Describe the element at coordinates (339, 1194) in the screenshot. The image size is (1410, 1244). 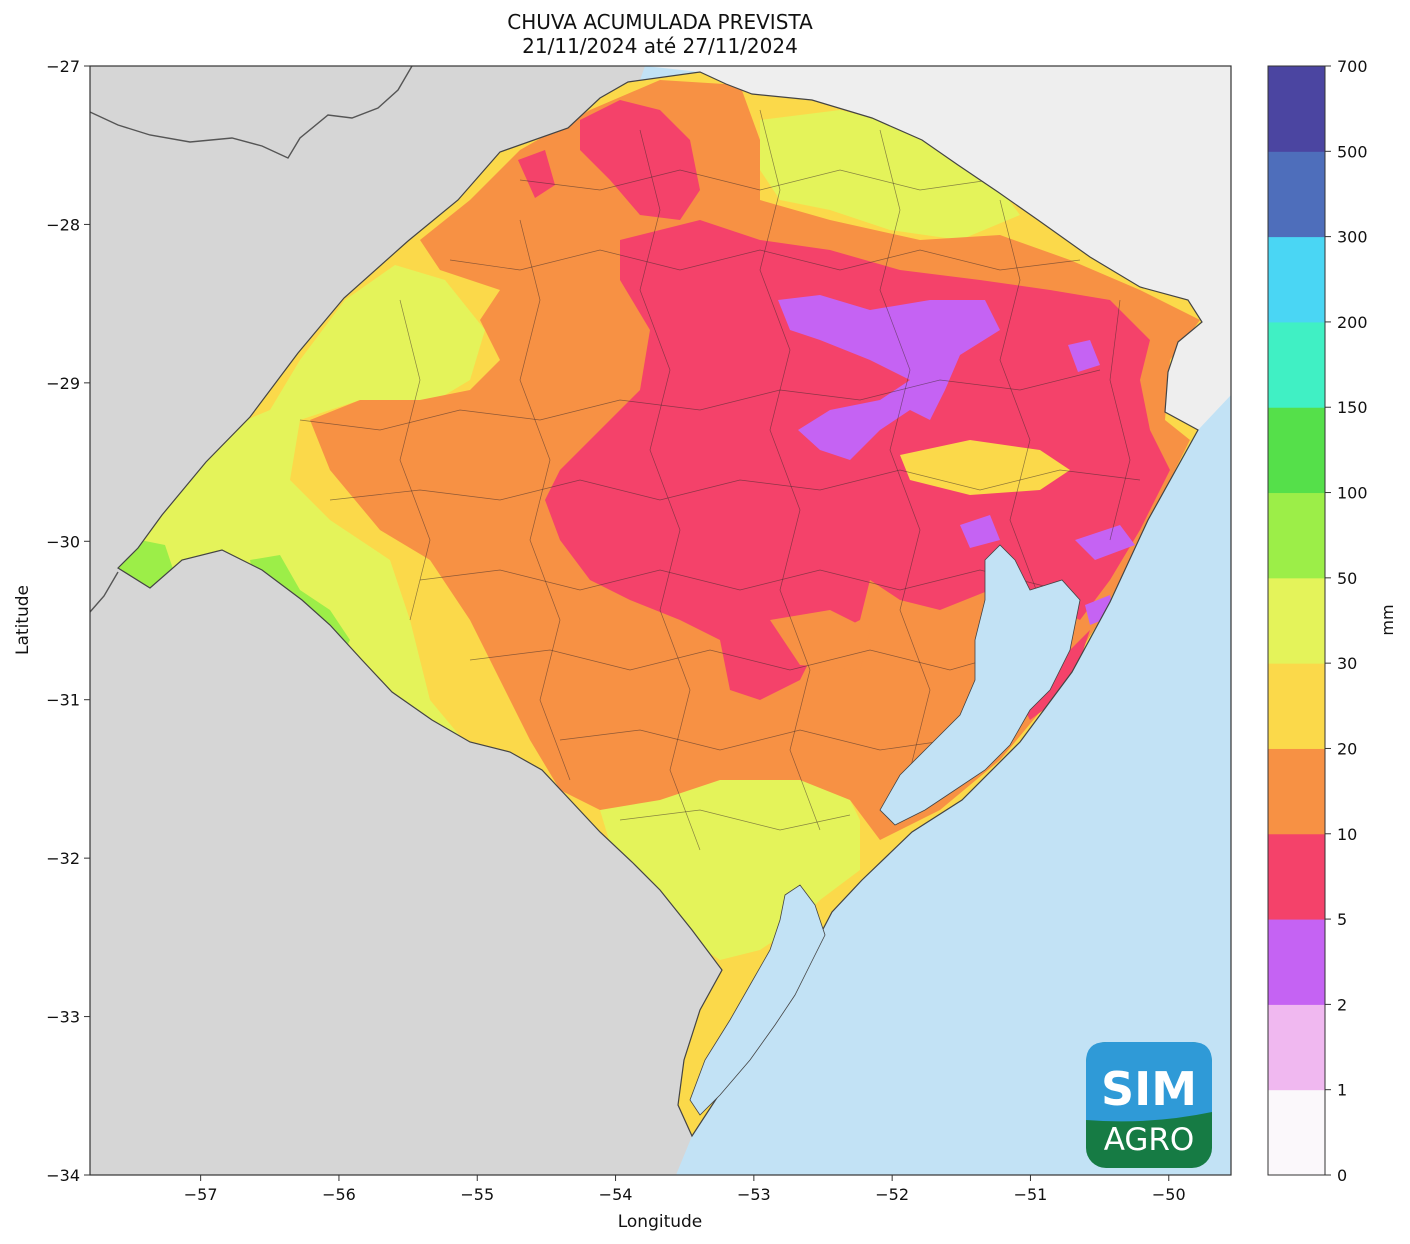
I see `x-tick-label: −56` at that location.